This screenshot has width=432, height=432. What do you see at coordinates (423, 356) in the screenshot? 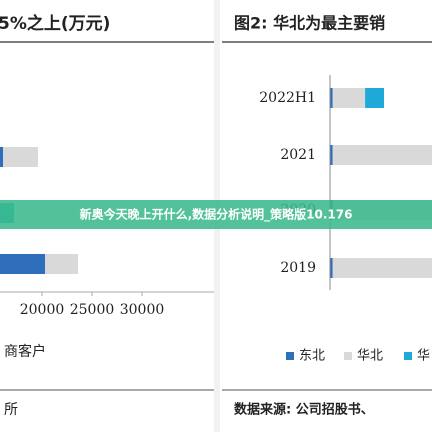
I see `legend-label: 华` at bounding box center [423, 356].